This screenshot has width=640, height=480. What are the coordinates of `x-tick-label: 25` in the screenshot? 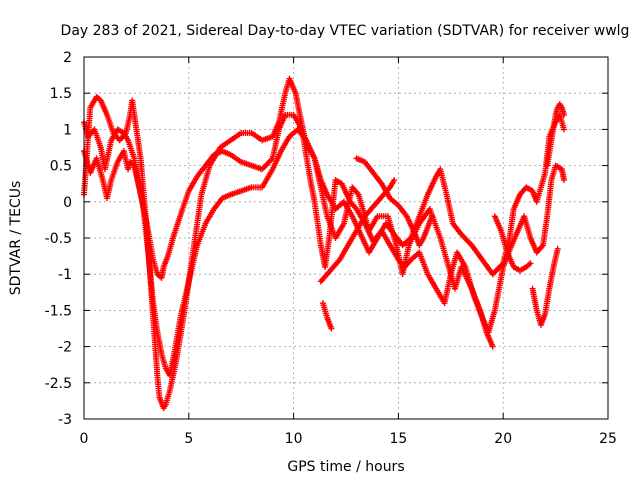 It's located at (608, 439).